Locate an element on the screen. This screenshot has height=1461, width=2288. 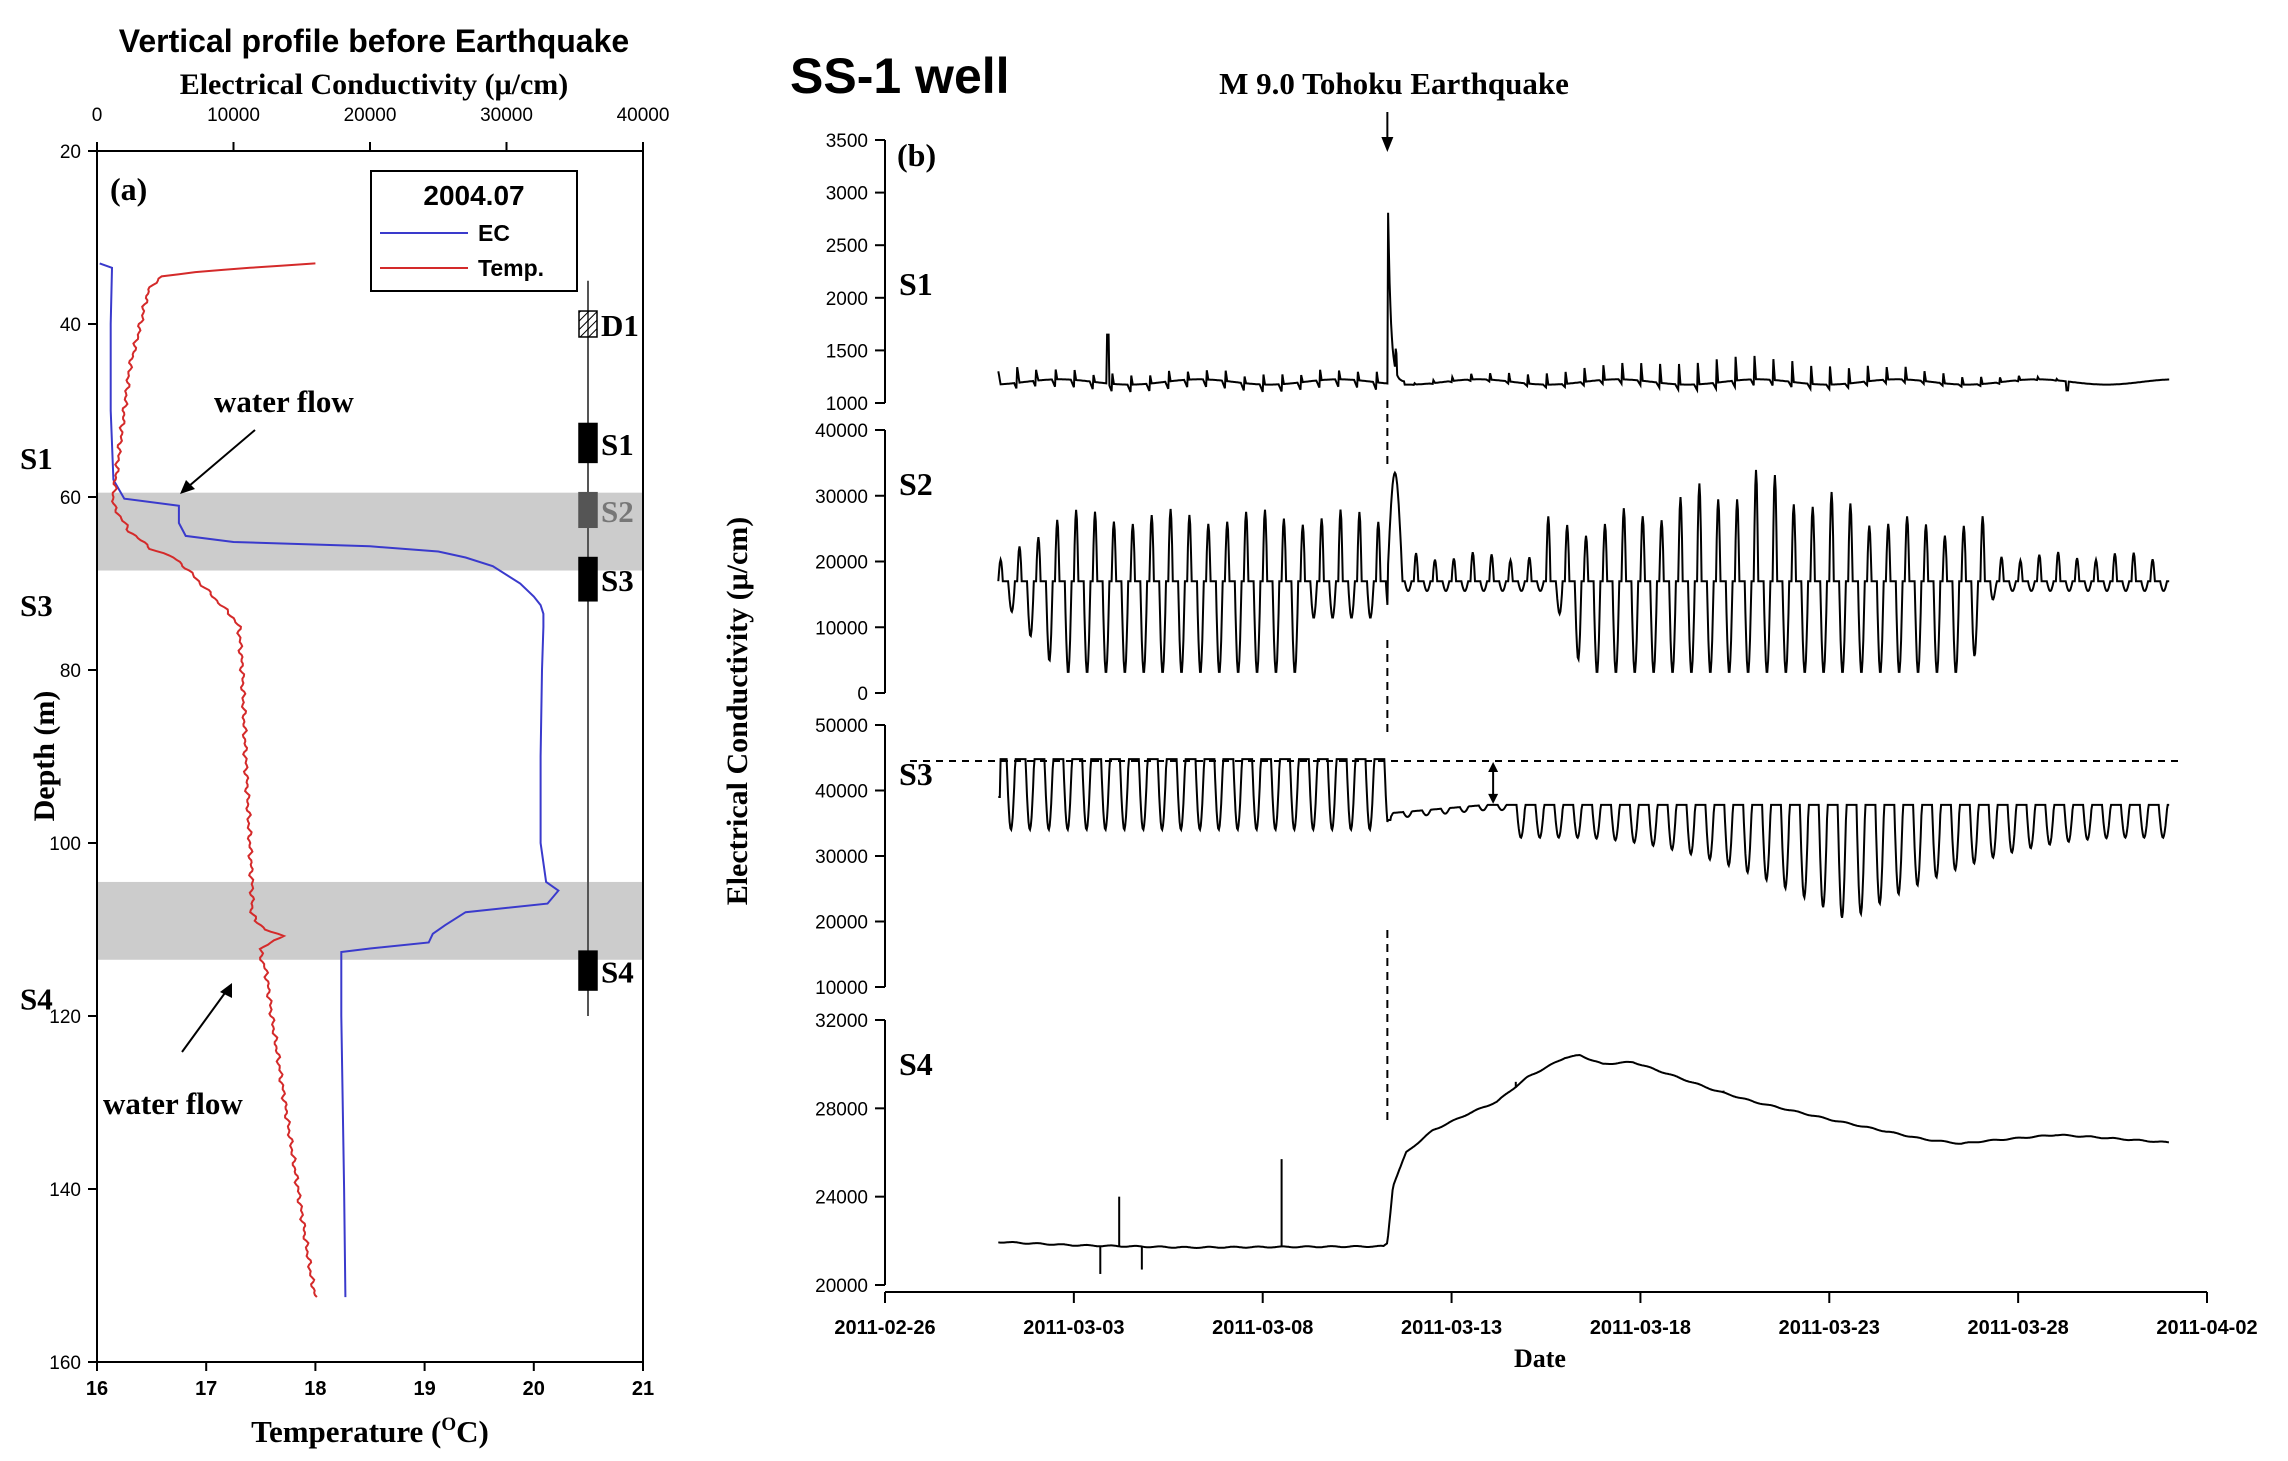
s3-offset-arrowhead-top is located at coordinates (1493, 767).